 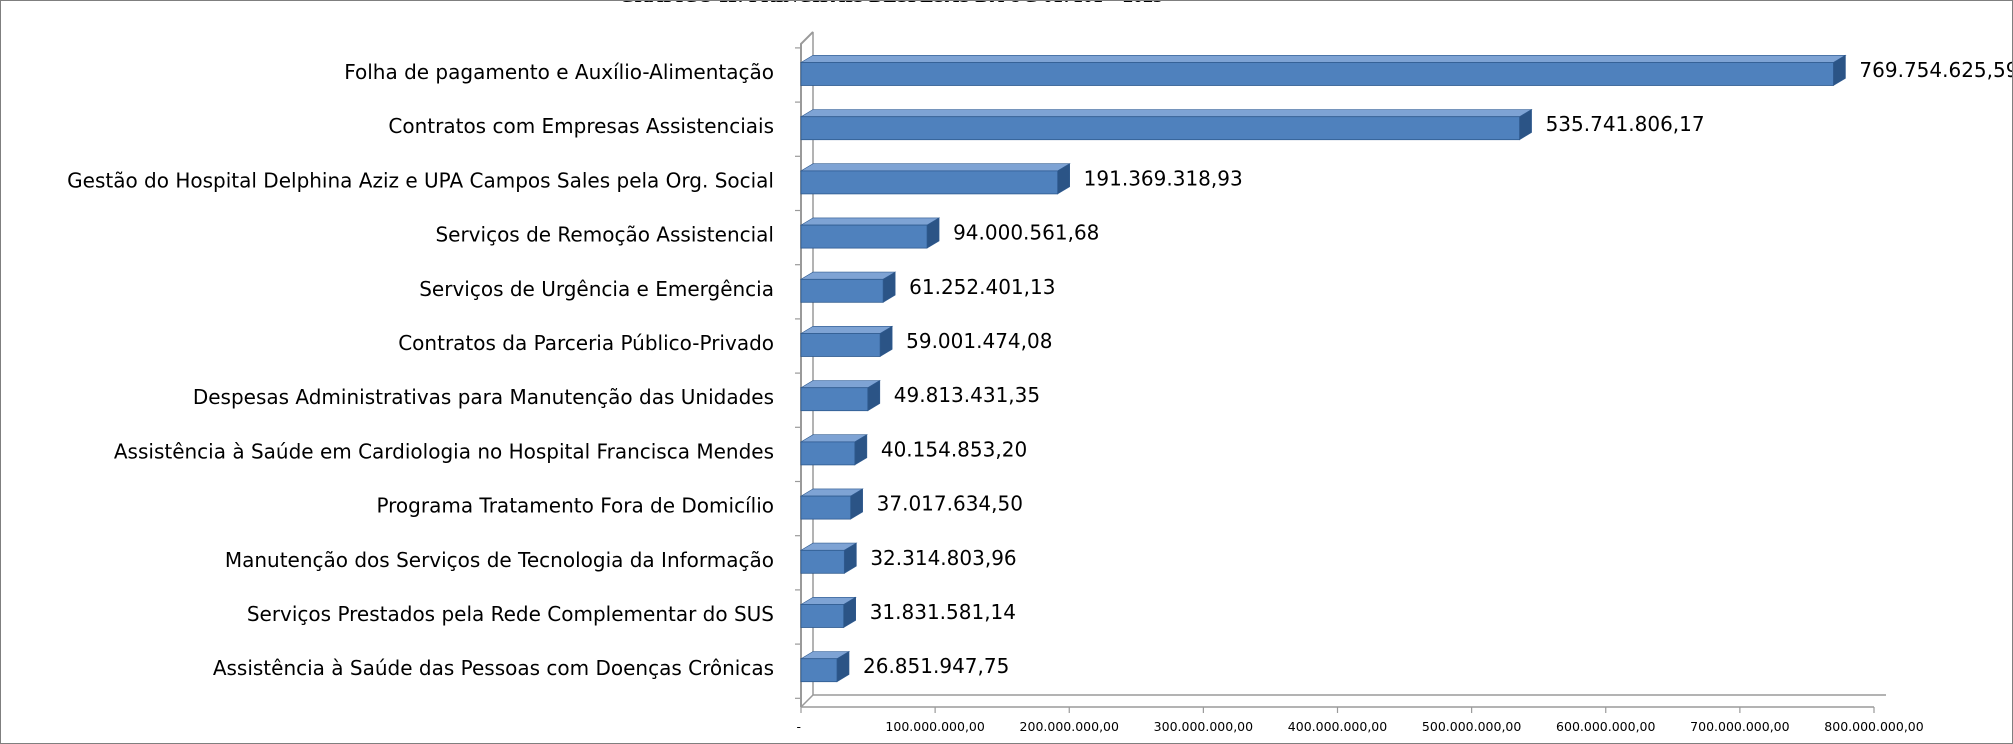 I want to click on x-tick-label: 500.000.000,00, so click(x=1471, y=726).